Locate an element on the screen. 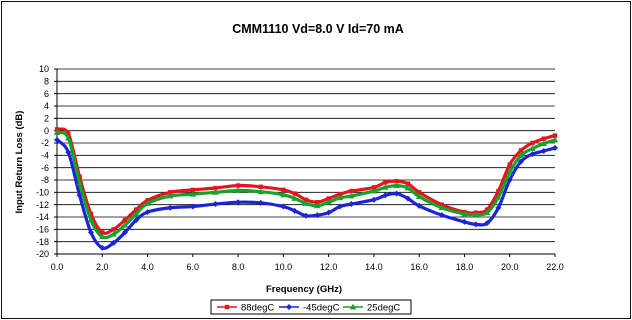 Image resolution: width=632 pixels, height=320 pixels. y-tick-label: 10 is located at coordinates (44, 69).